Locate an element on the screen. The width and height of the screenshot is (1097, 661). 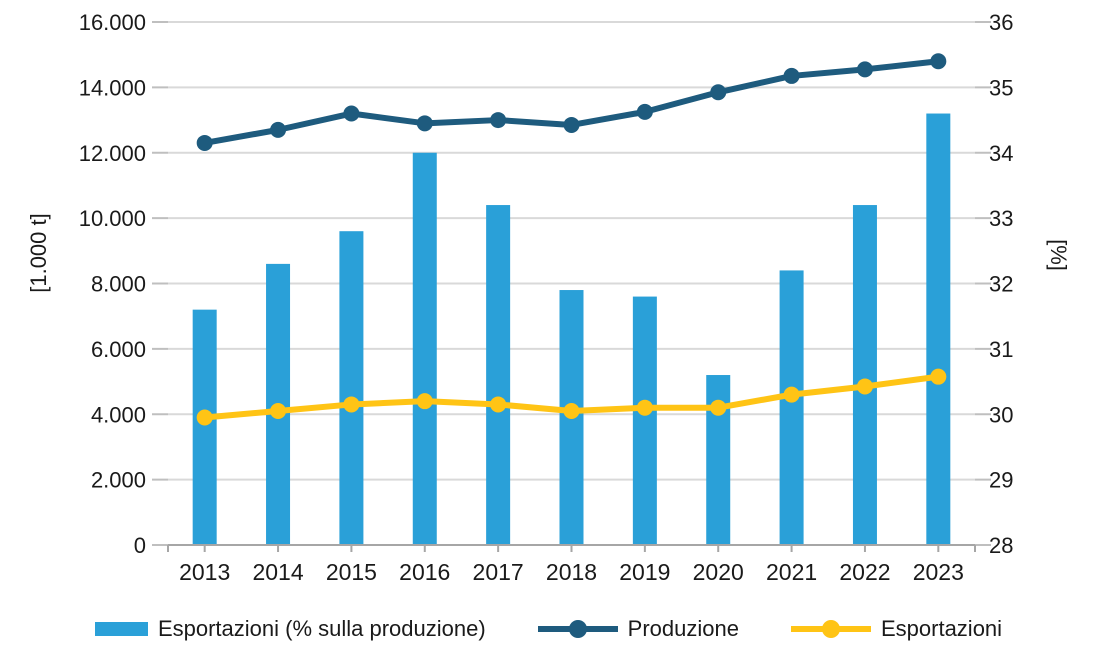
y-axis-right-tick-label: 35 is located at coordinates (1001, 87).